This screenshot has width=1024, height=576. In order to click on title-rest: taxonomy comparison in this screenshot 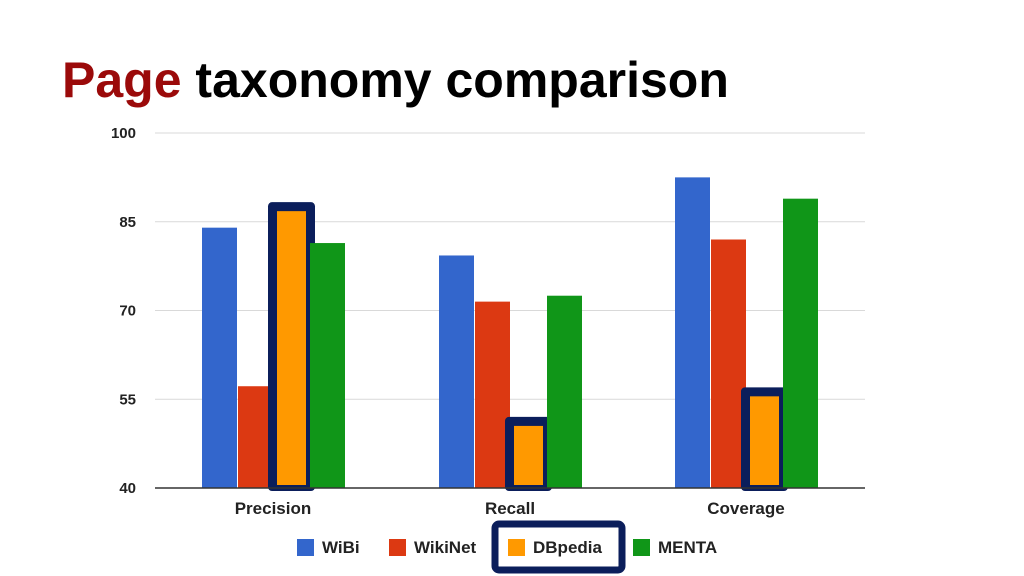, I will do `click(462, 80)`.